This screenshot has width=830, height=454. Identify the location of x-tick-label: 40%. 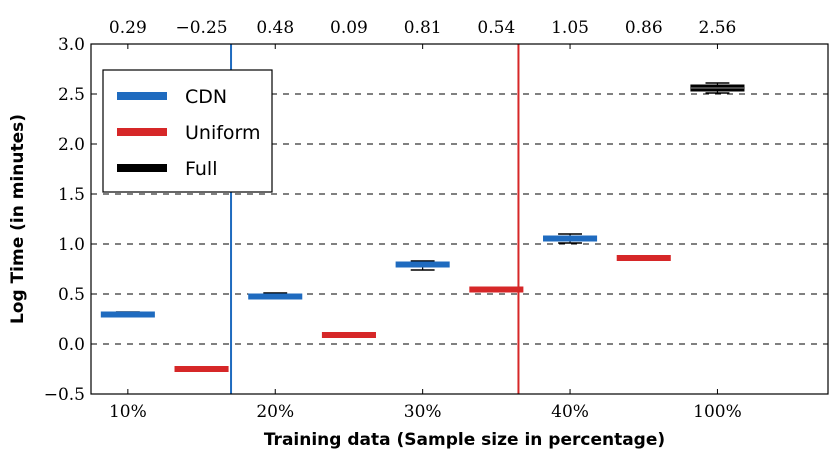
(570, 412).